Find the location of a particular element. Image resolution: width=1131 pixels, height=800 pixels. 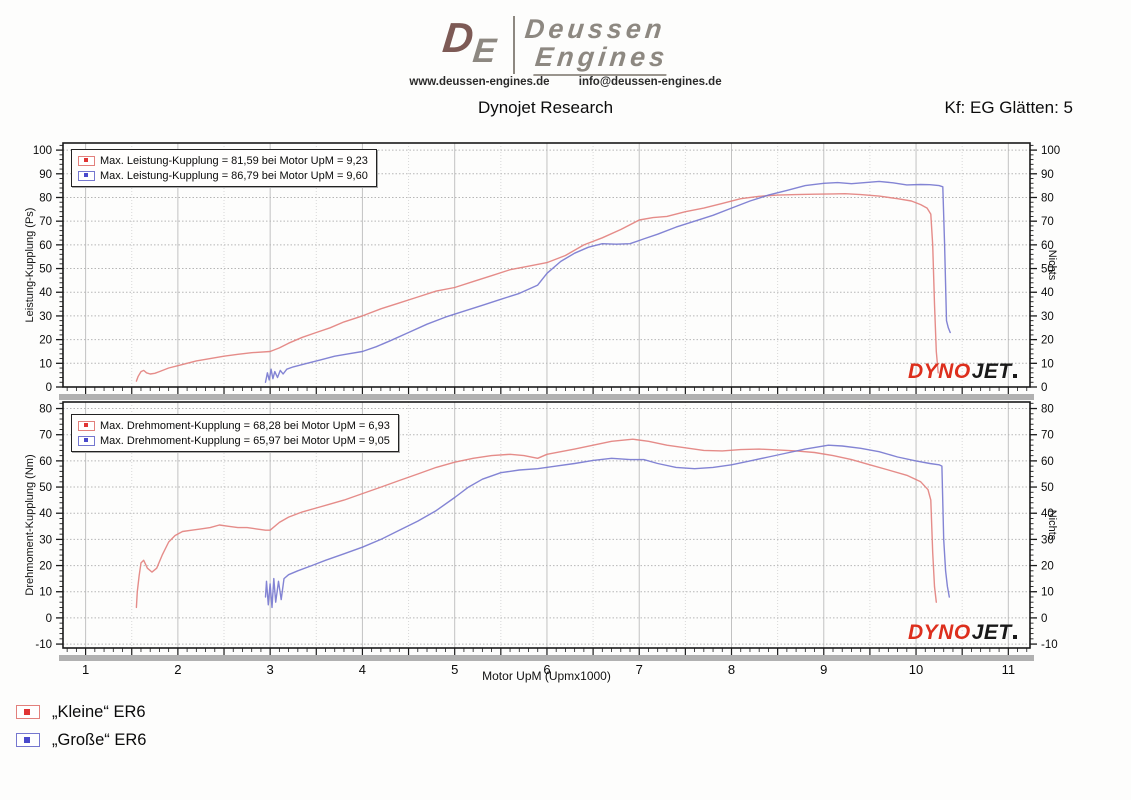

y-tick-label-right: -10 is located at coordinates (1049, 645).